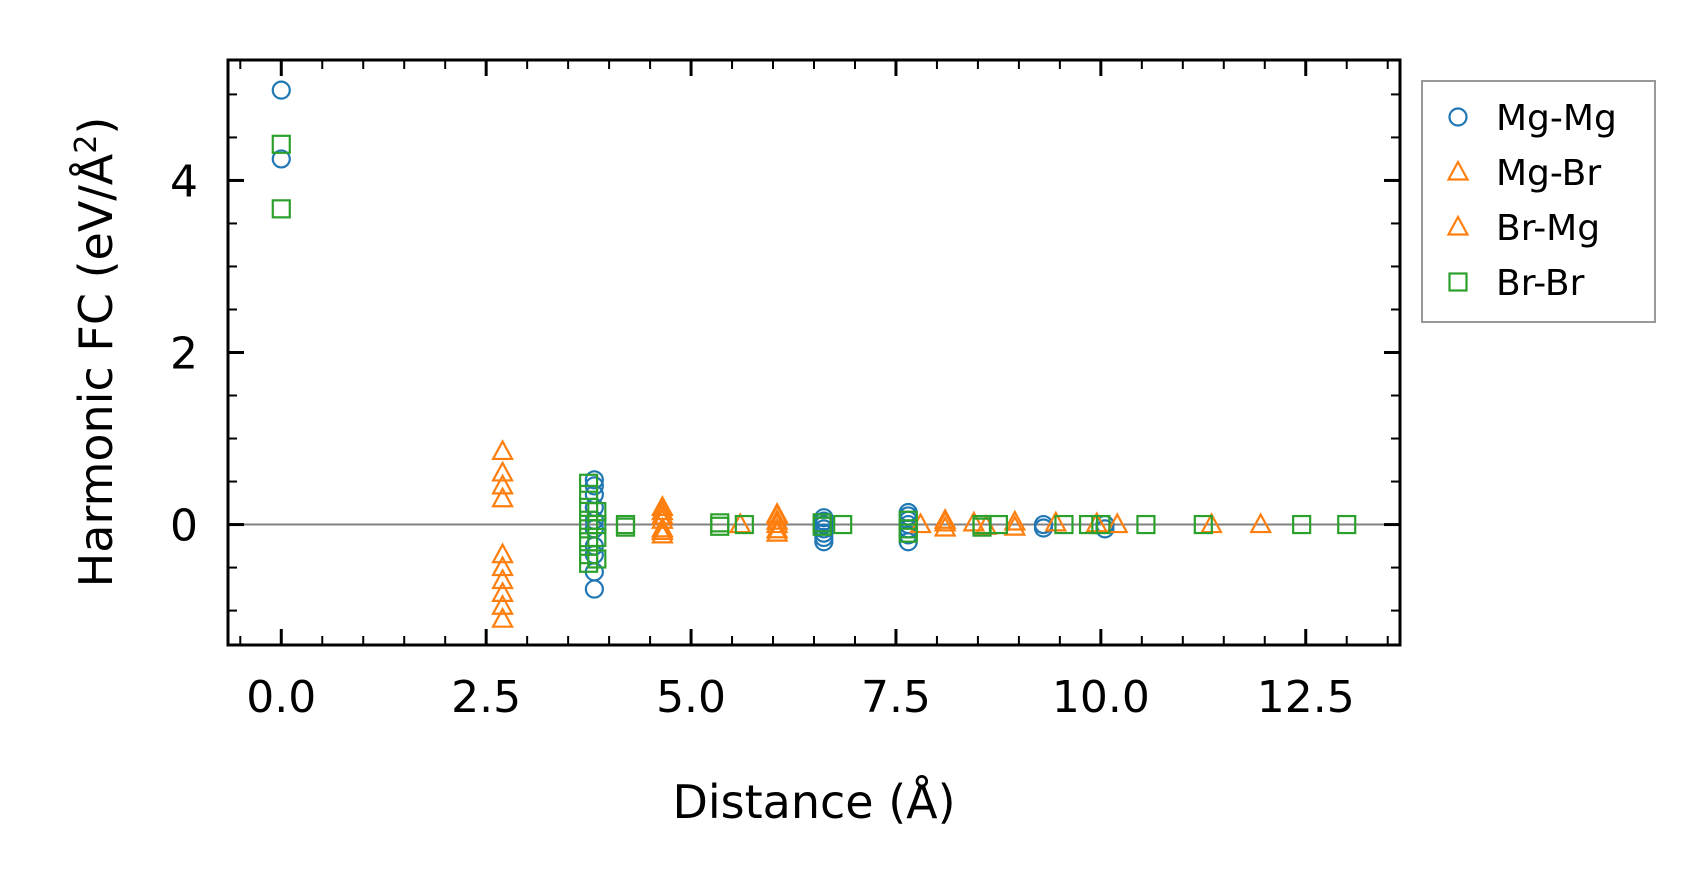 Image resolution: width=1700 pixels, height=883 pixels. I want to click on legend-item-mg-mg: Mg-Mg, so click(1532, 118).